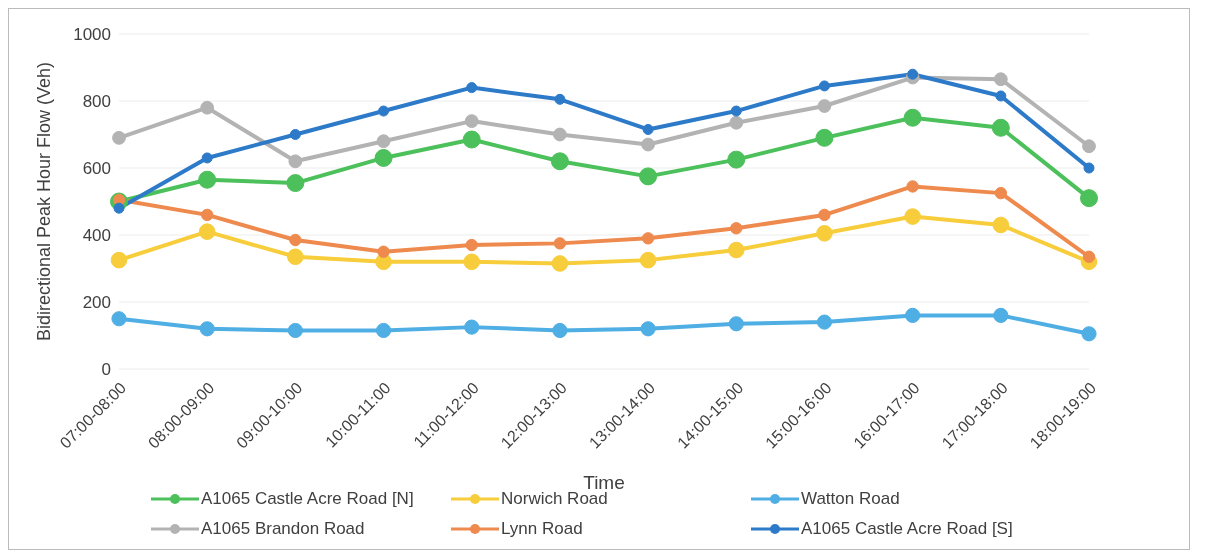 Image resolution: width=1205 pixels, height=559 pixels. I want to click on legend-label: Lynn Road, so click(542, 529).